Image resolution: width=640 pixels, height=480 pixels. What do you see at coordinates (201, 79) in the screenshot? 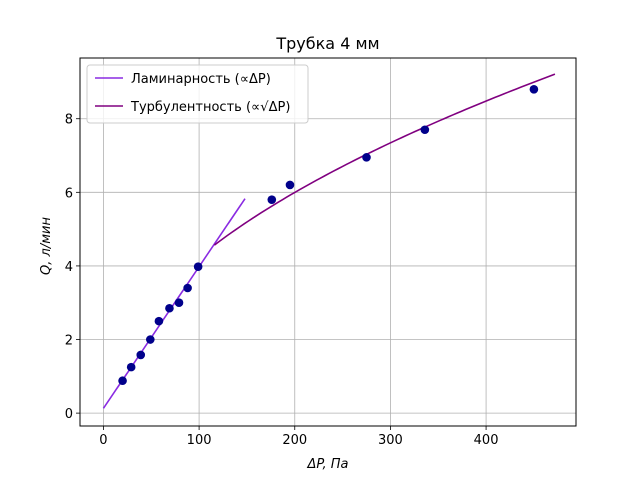
I see `legend-label-laminar: Ламинарность (∝ΔP)` at bounding box center [201, 79].